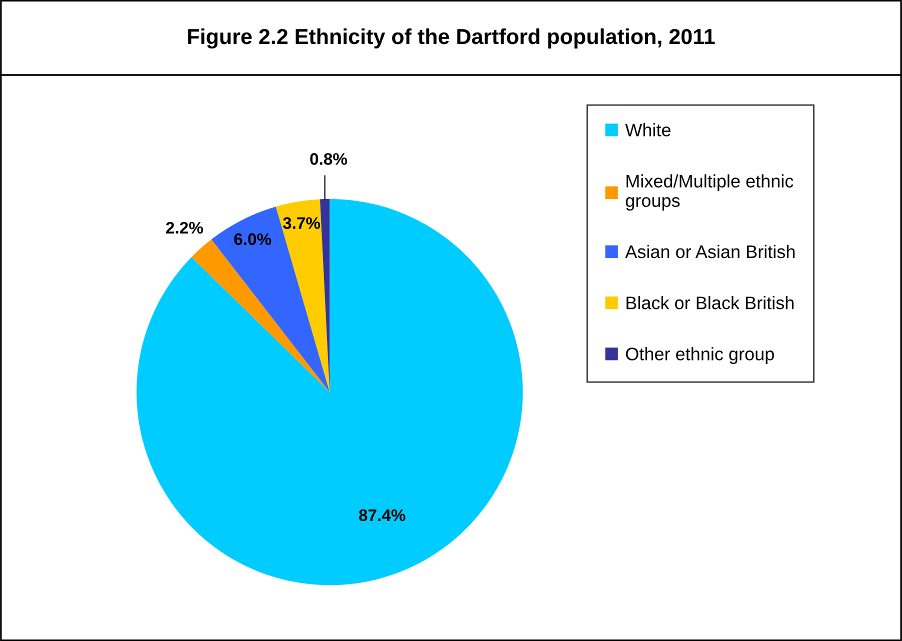 This screenshot has width=902, height=641. Describe the element at coordinates (382, 515) in the screenshot. I see `data-label: 87.4%` at that location.